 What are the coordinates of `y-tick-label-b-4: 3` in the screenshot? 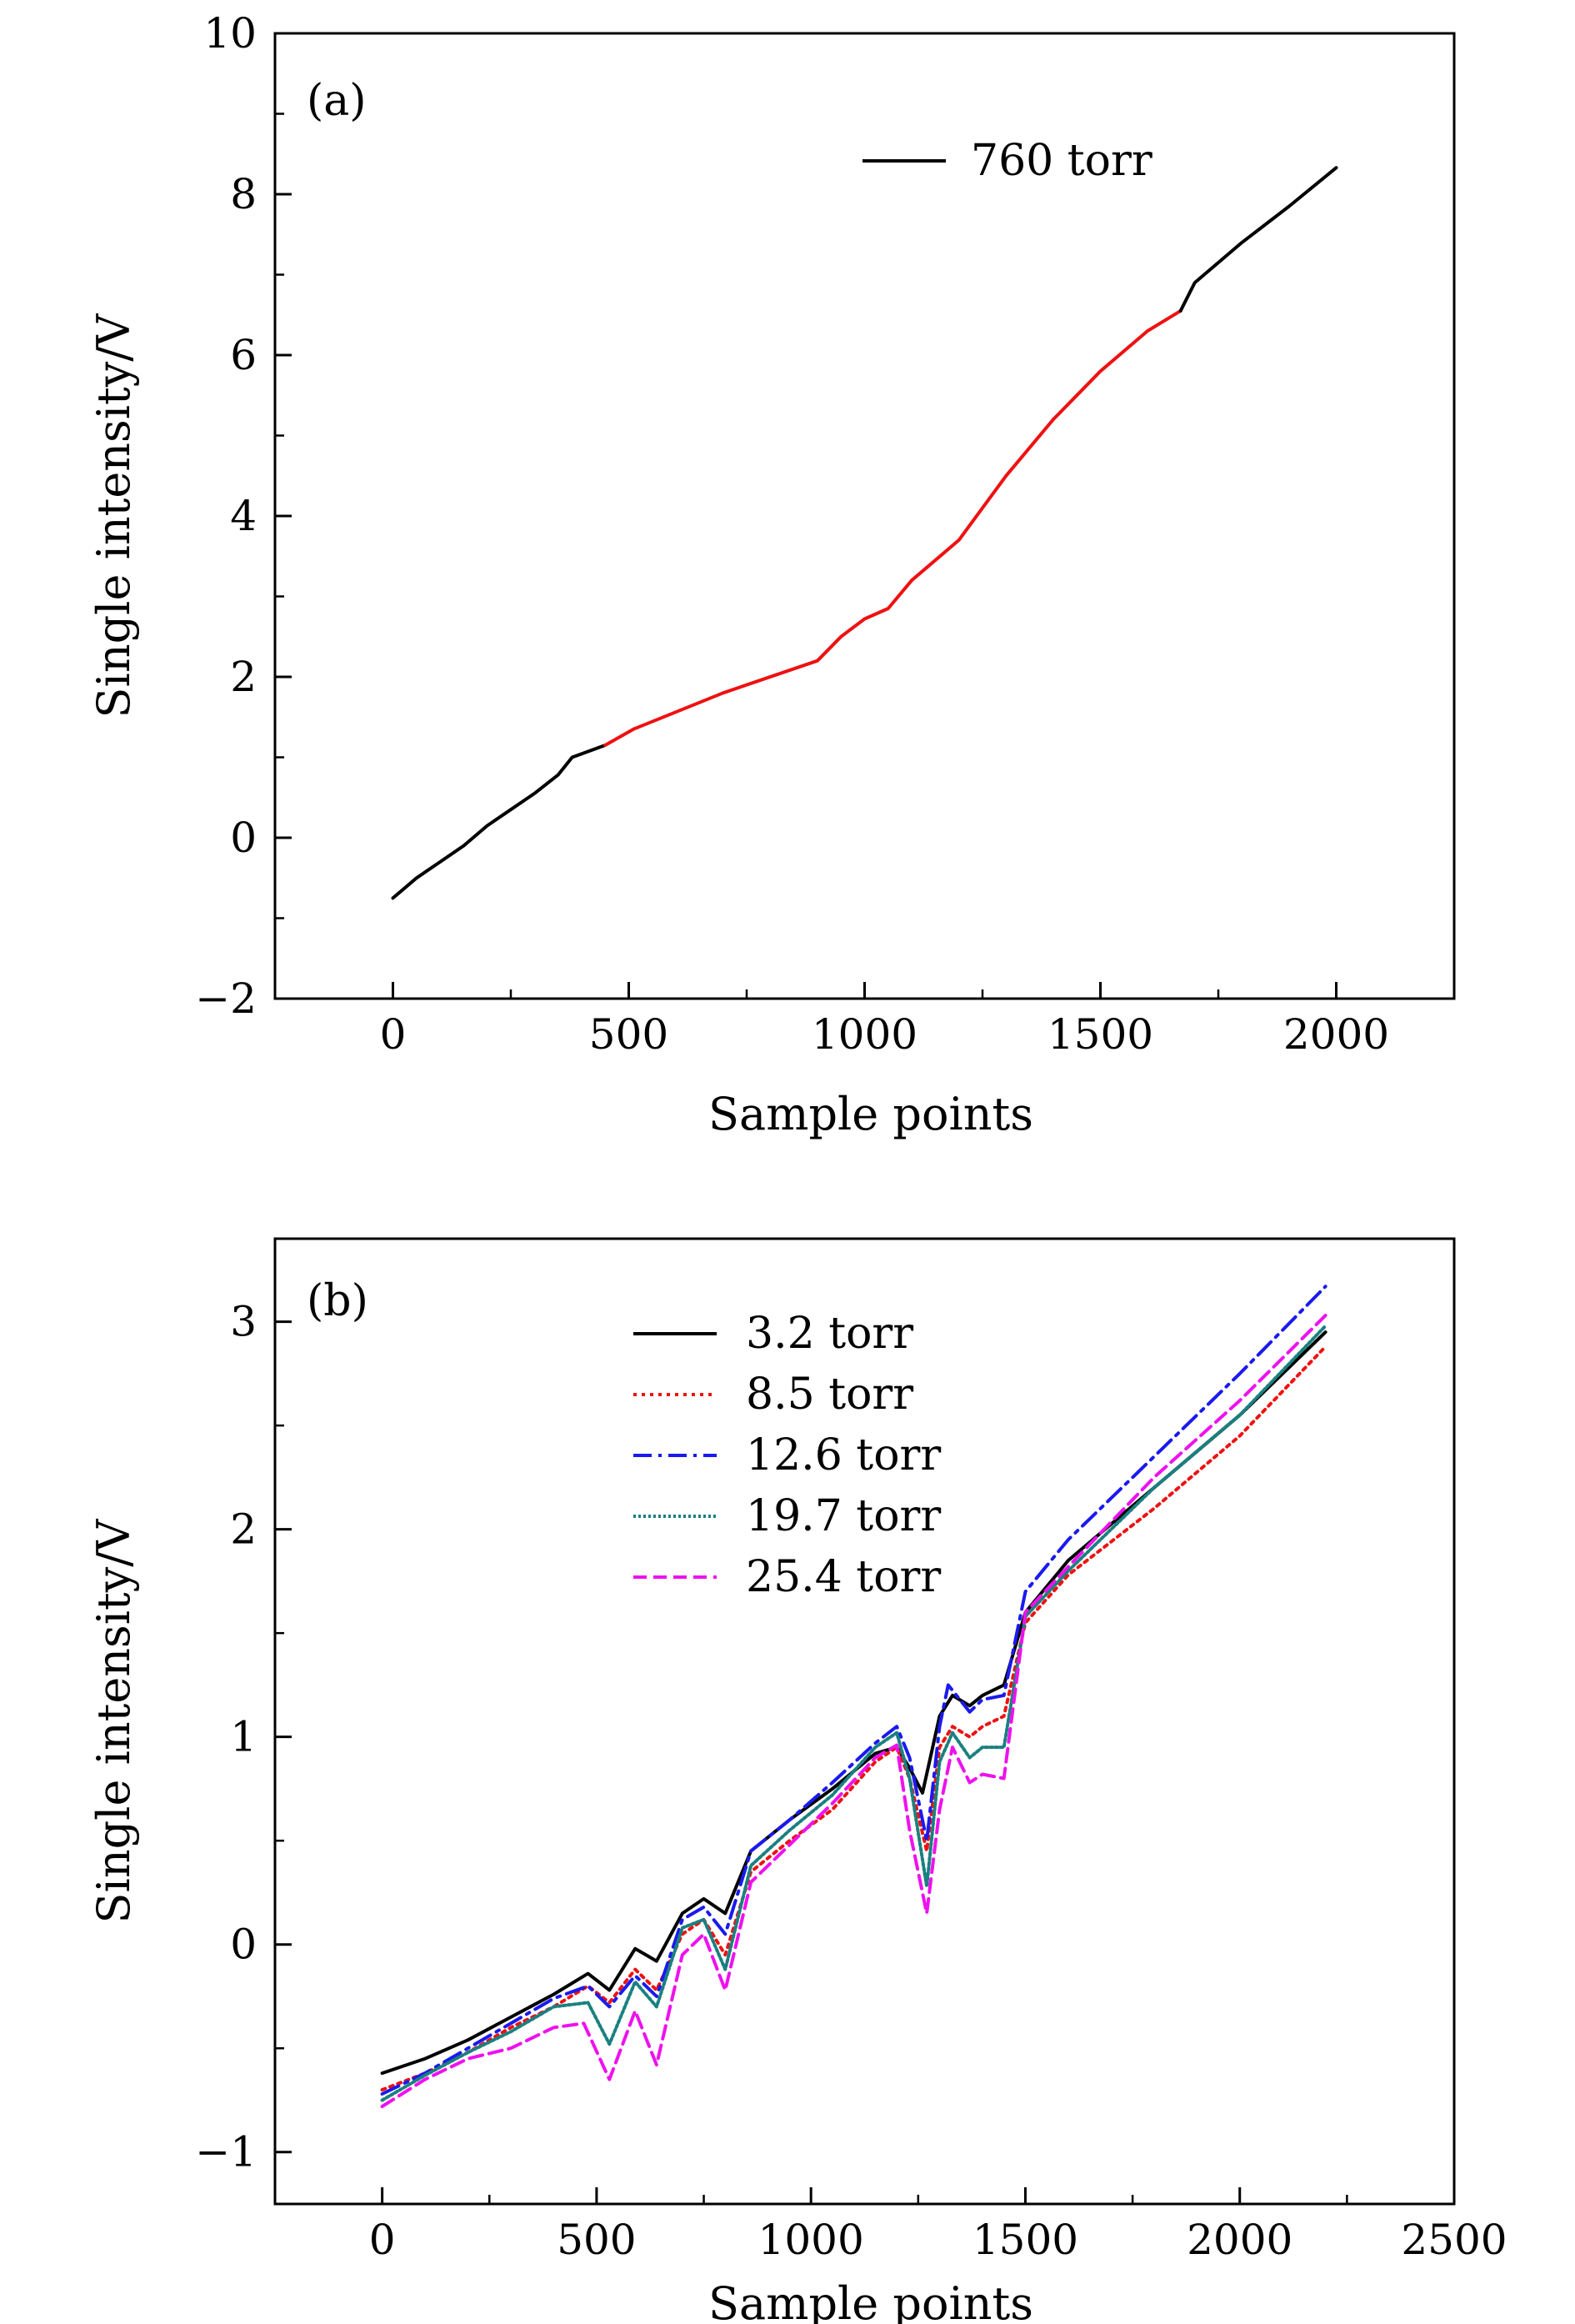 It's located at (243, 1322).